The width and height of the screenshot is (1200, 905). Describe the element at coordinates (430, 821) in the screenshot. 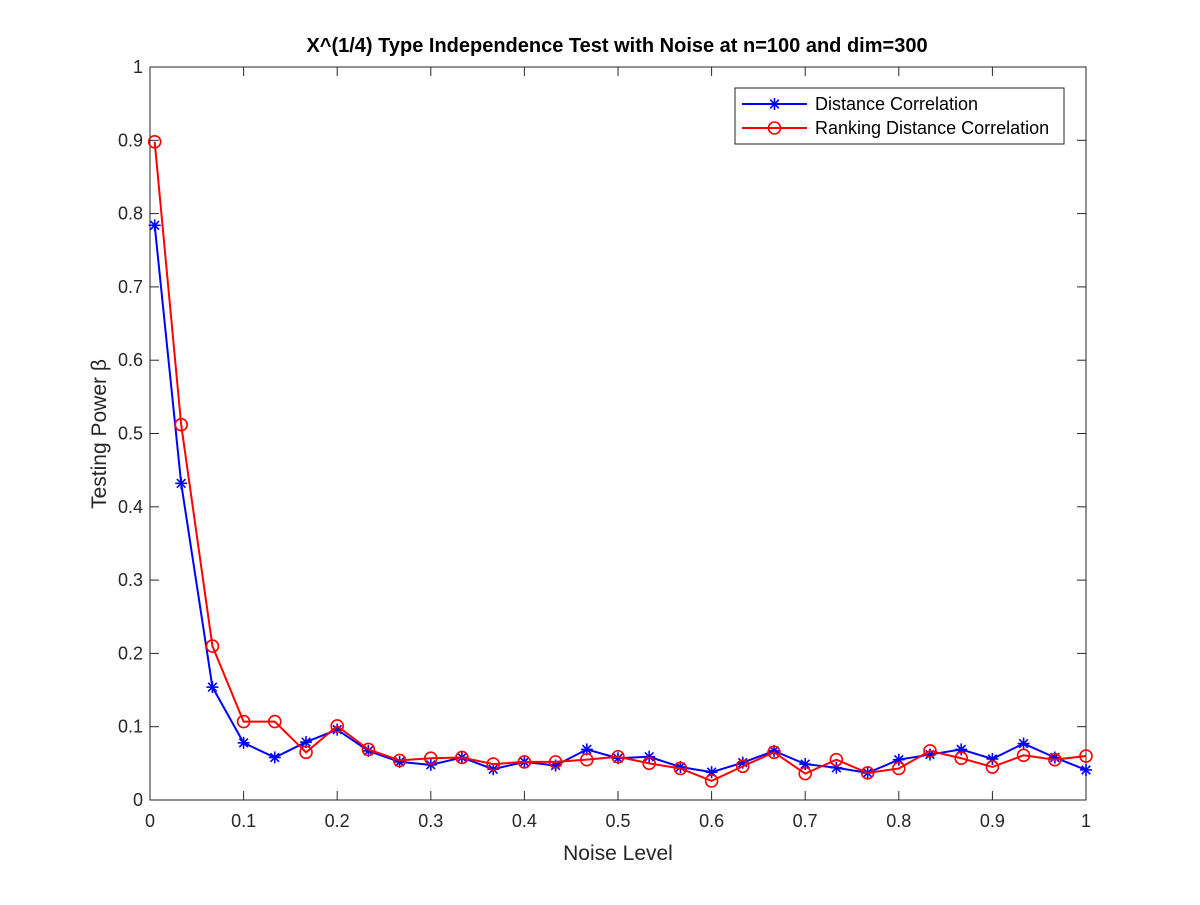

I see `x-tick-label: 0.3` at that location.